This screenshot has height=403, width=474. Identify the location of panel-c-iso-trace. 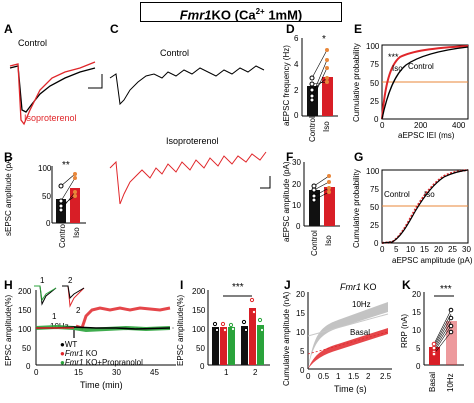
(190, 178).